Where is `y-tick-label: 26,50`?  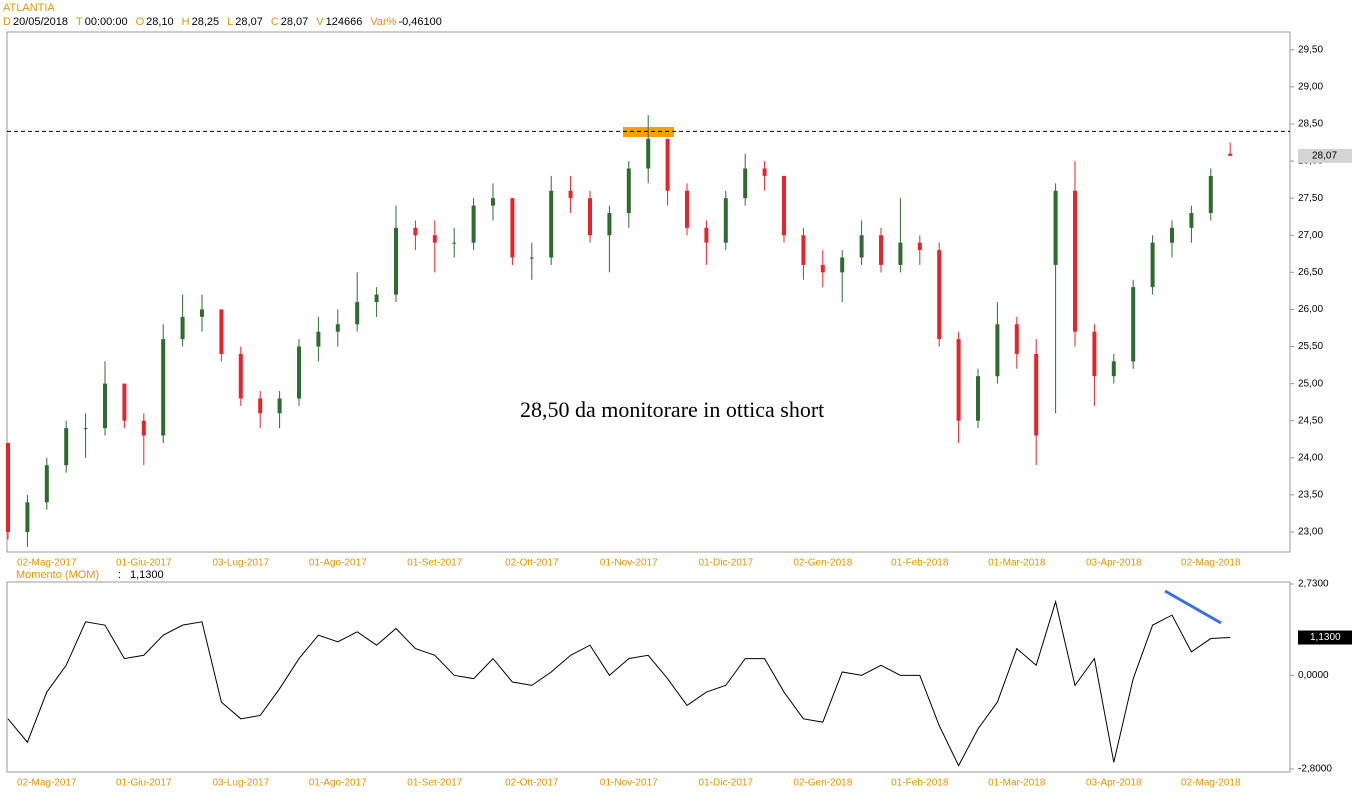
y-tick-label: 26,50 is located at coordinates (1310, 272).